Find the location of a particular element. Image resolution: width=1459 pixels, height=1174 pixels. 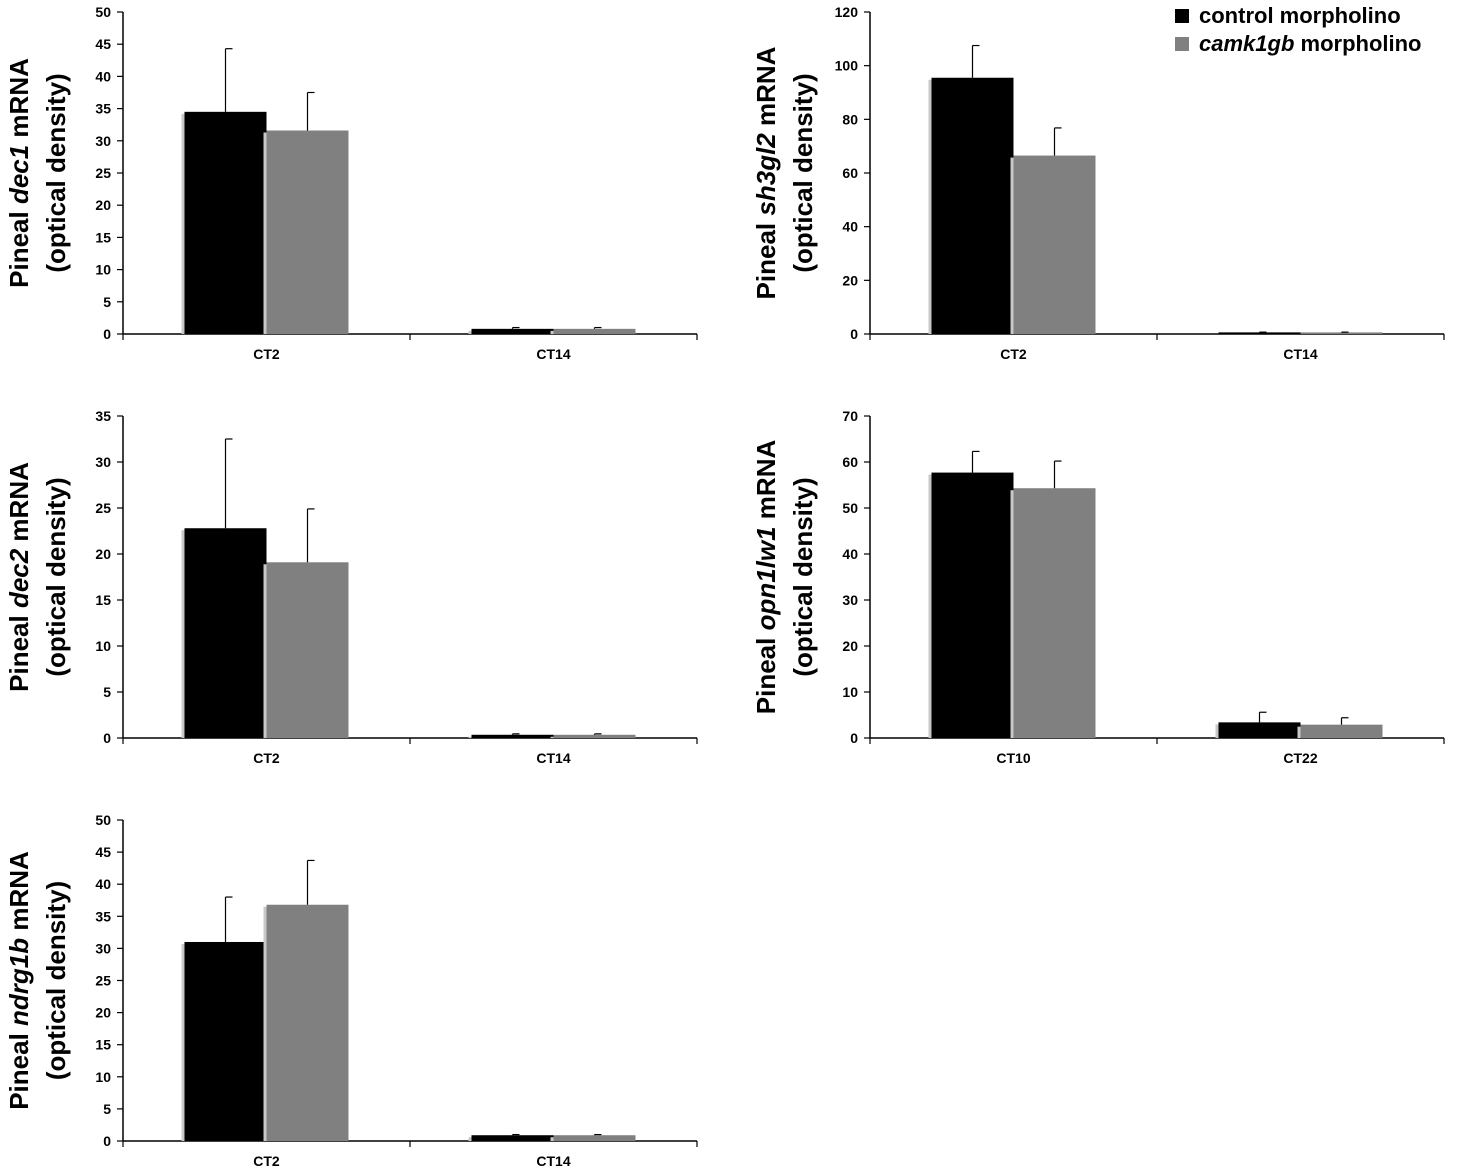

y-tick-label: 120 is located at coordinates (847, 12).